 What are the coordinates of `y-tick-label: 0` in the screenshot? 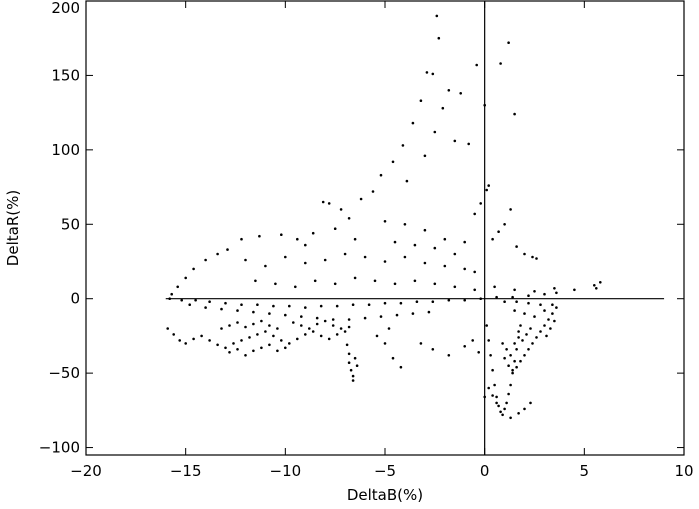 It's located at (75, 299).